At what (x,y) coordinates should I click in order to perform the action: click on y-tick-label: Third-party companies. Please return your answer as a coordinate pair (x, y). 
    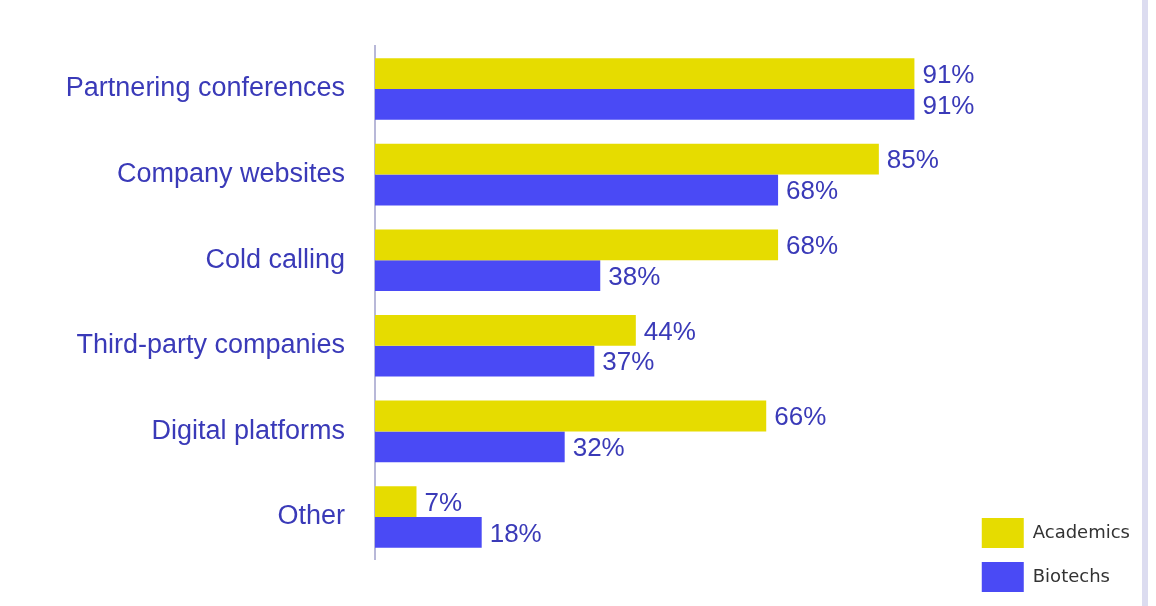
    Looking at the image, I should click on (210, 344).